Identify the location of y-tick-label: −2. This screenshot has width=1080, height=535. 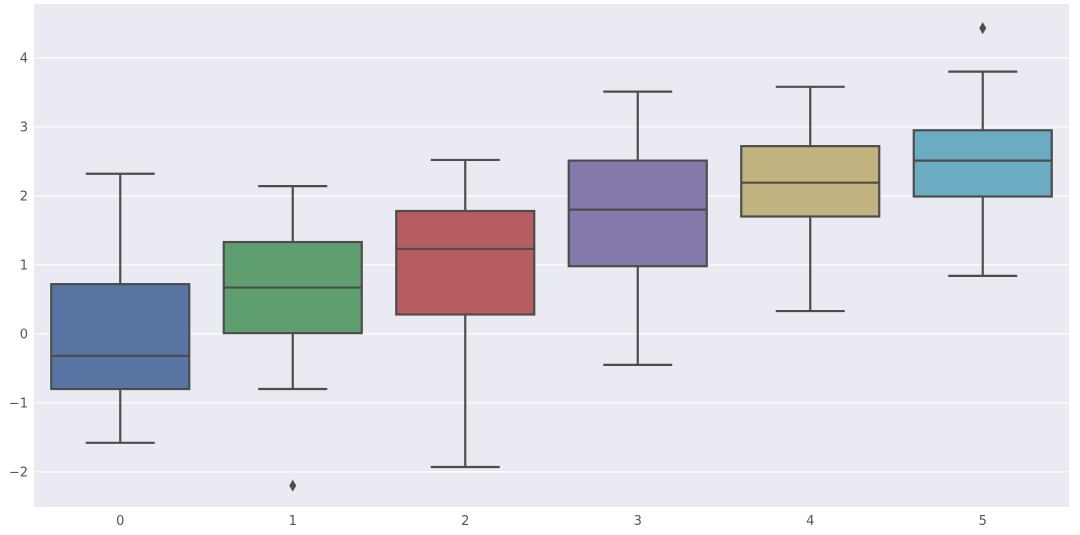
(18, 472).